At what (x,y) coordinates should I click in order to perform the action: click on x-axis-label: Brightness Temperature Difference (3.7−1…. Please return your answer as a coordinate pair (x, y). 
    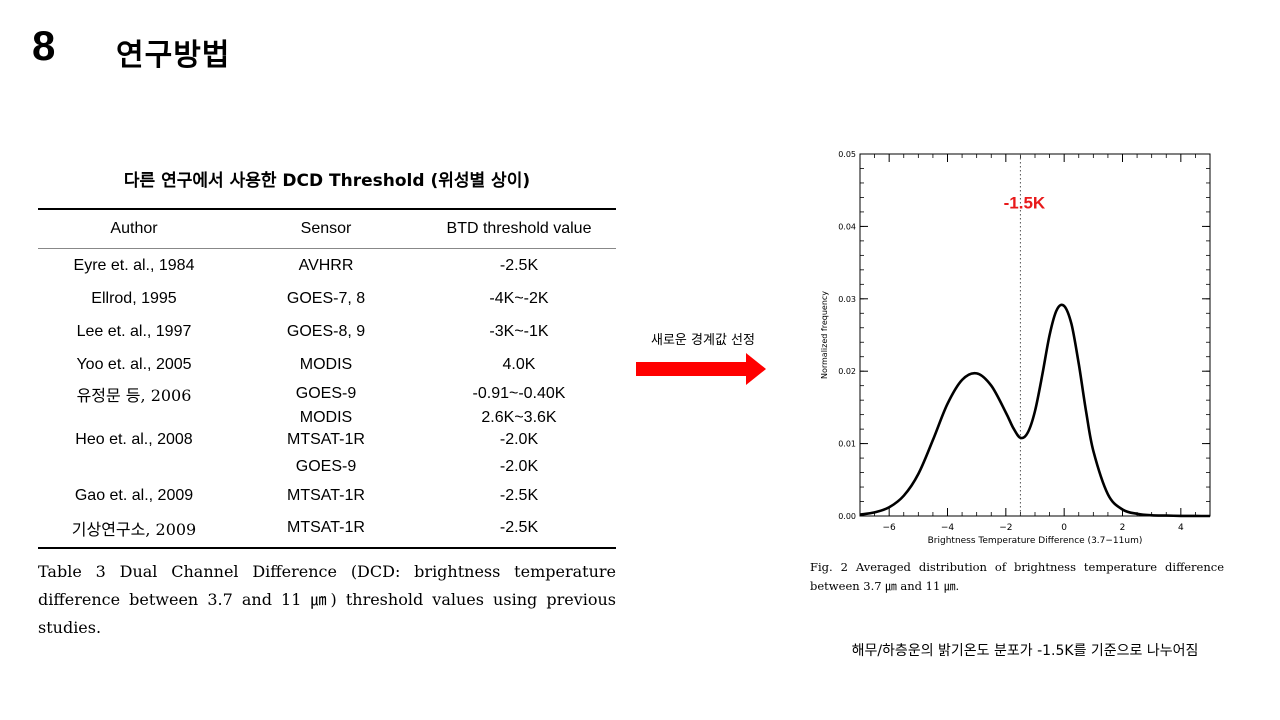
    Looking at the image, I should click on (1035, 541).